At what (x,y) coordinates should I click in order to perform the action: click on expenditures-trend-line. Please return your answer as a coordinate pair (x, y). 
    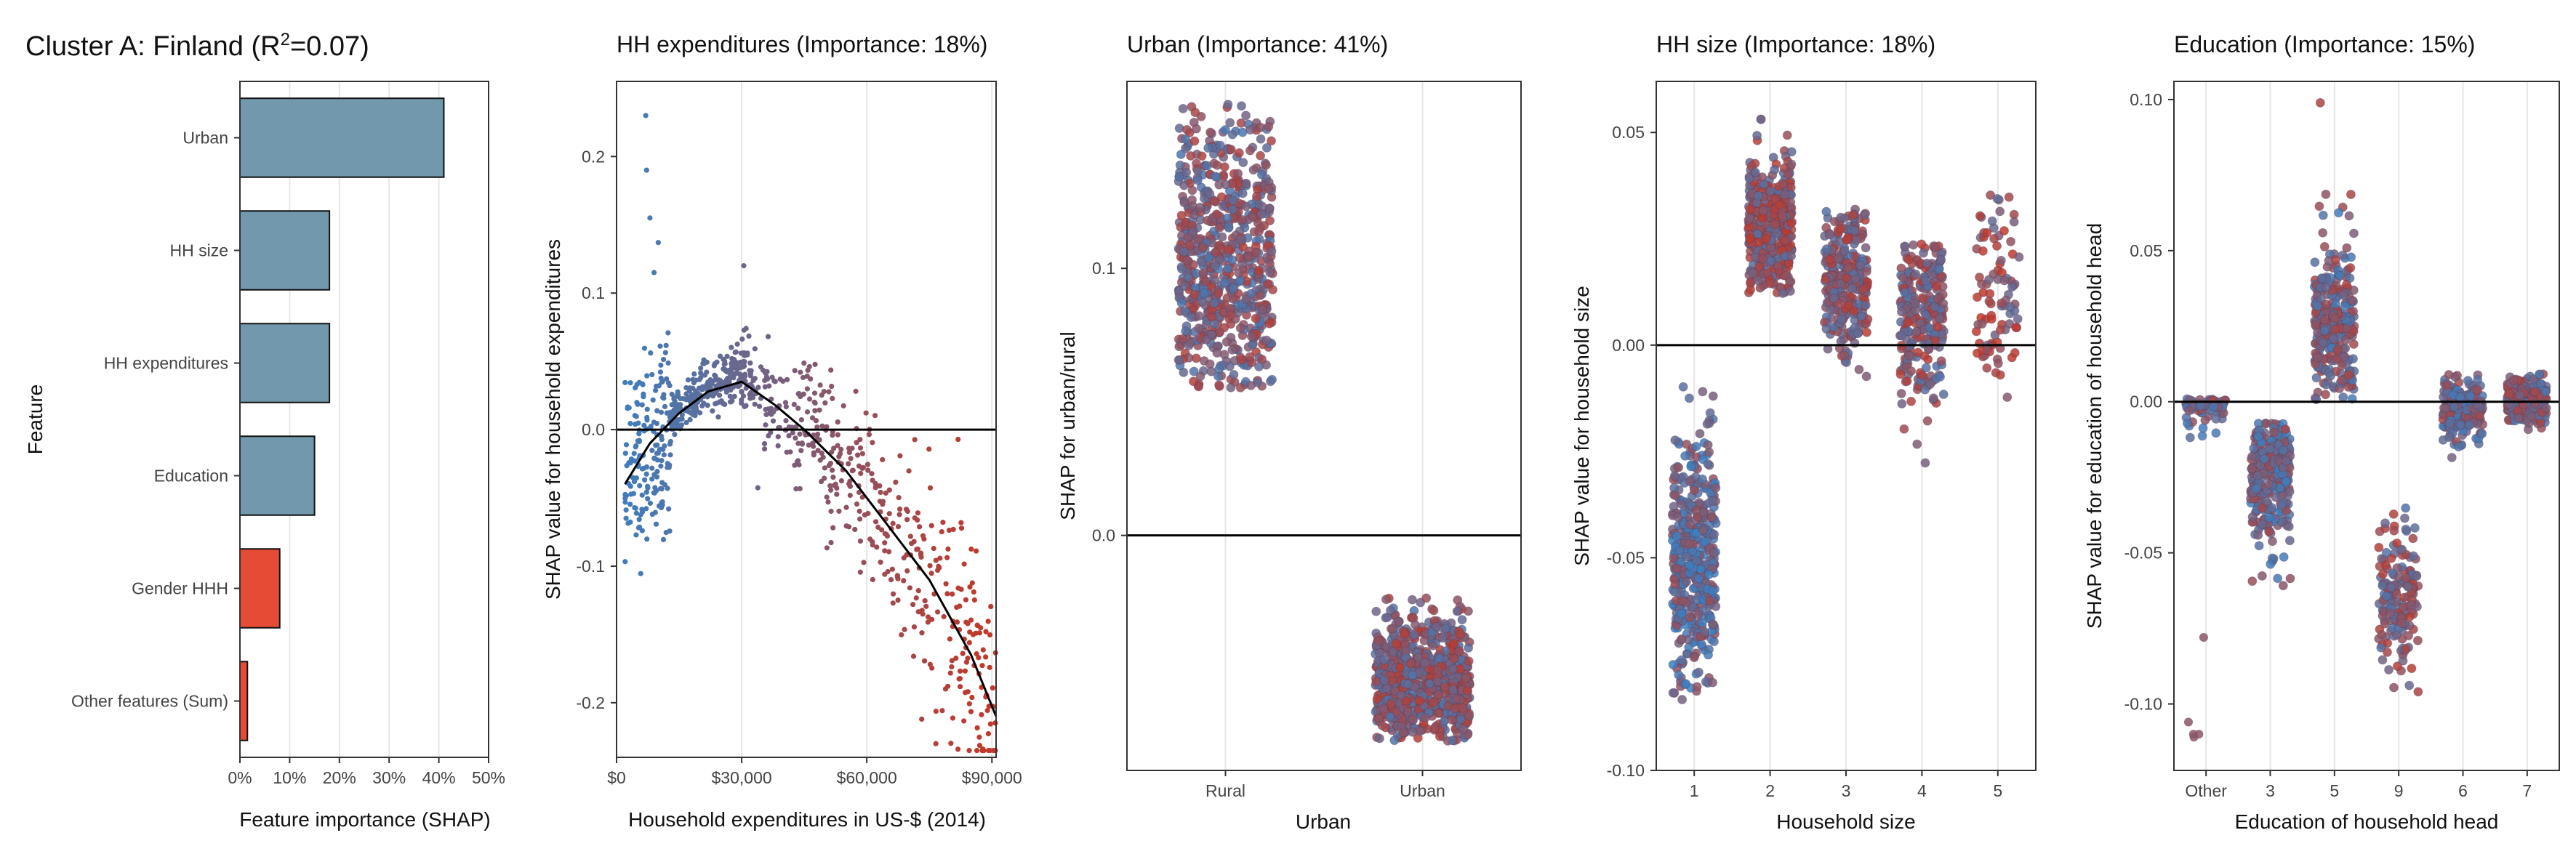
    Looking at the image, I should click on (811, 549).